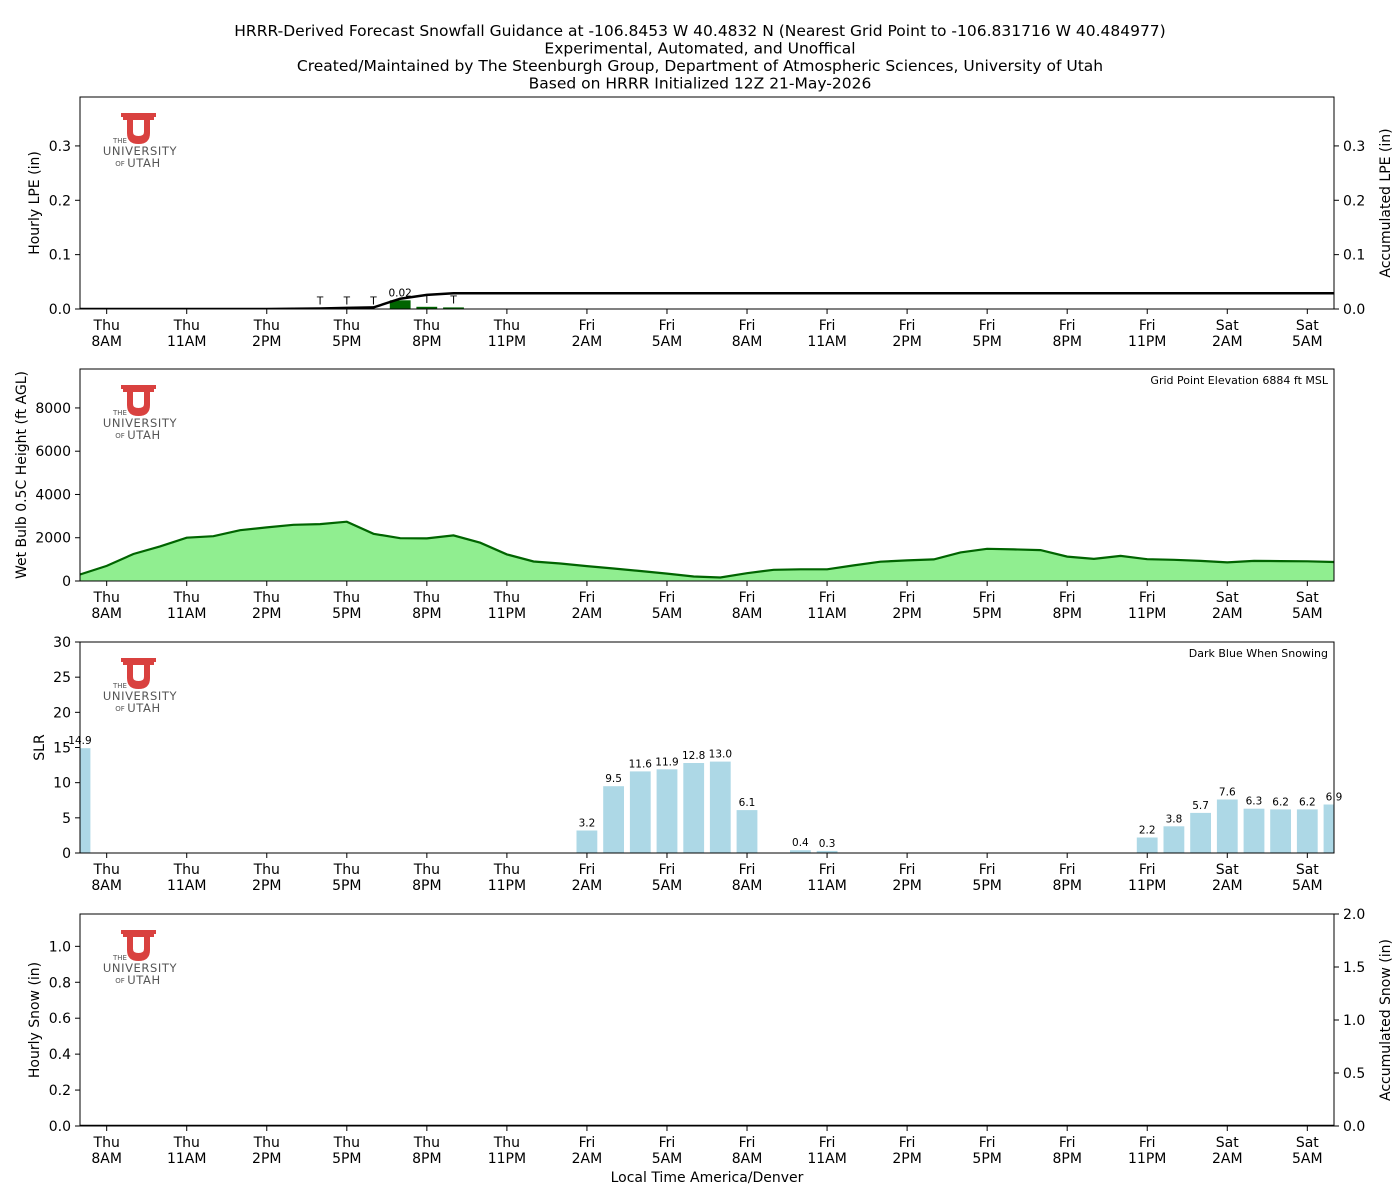 The image size is (1400, 1204). I want to click on bar-label: 11.9, so click(666, 762).